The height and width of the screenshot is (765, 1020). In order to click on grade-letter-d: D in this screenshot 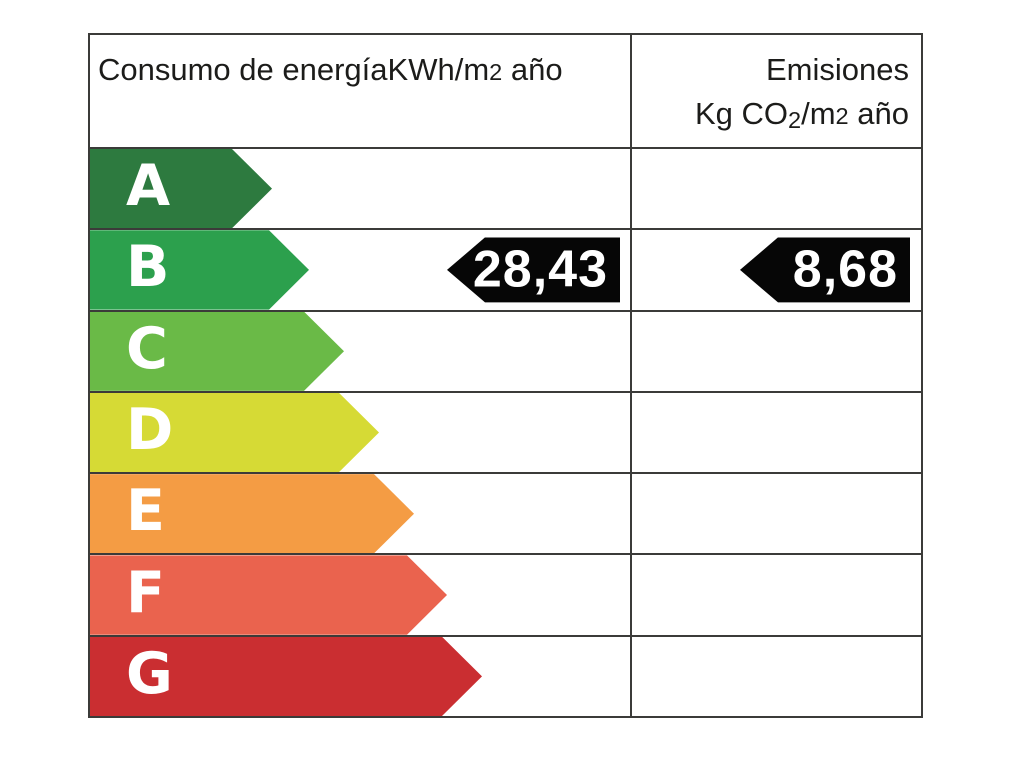, I will do `click(150, 429)`.